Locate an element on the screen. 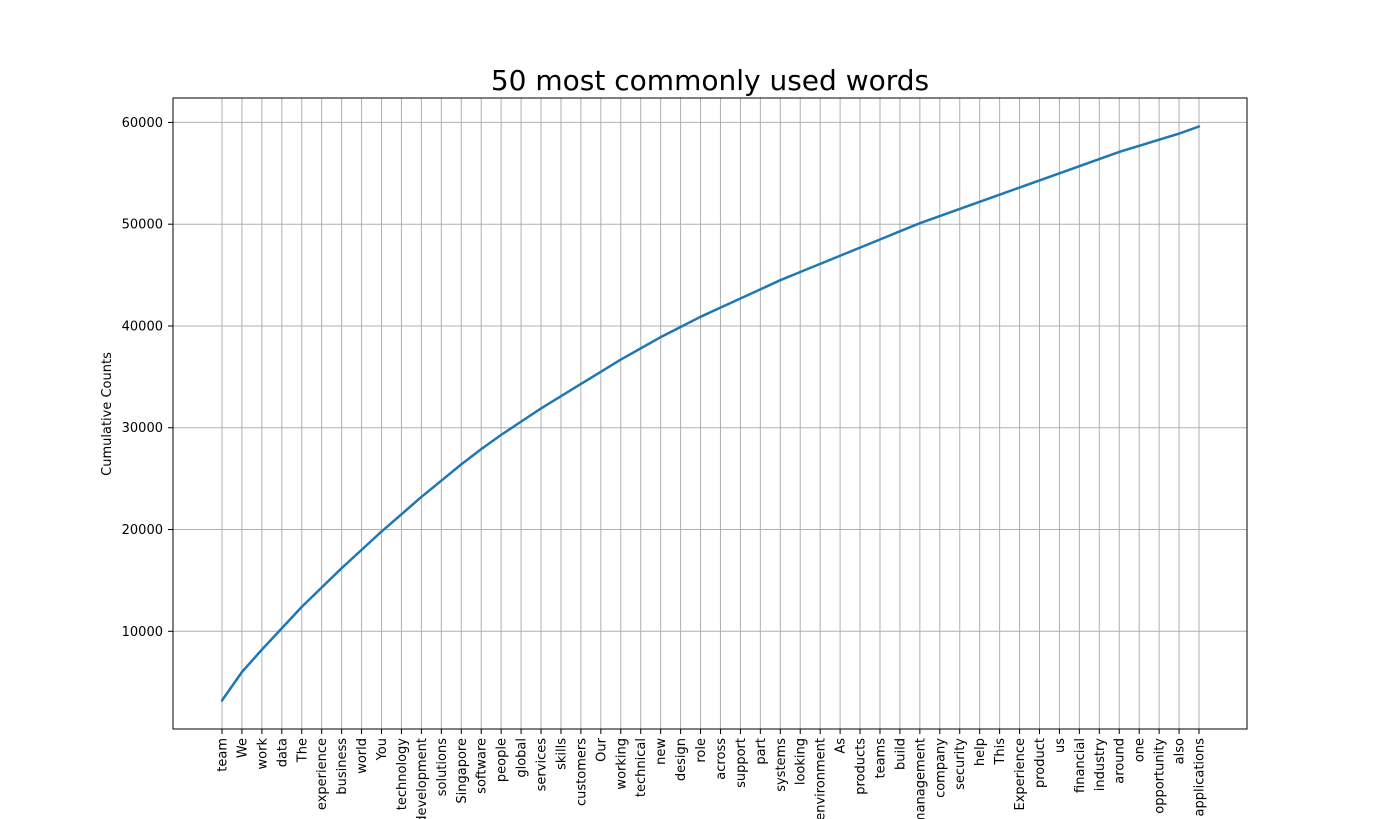 The width and height of the screenshot is (1386, 819). x-tick-label: The is located at coordinates (302, 750).